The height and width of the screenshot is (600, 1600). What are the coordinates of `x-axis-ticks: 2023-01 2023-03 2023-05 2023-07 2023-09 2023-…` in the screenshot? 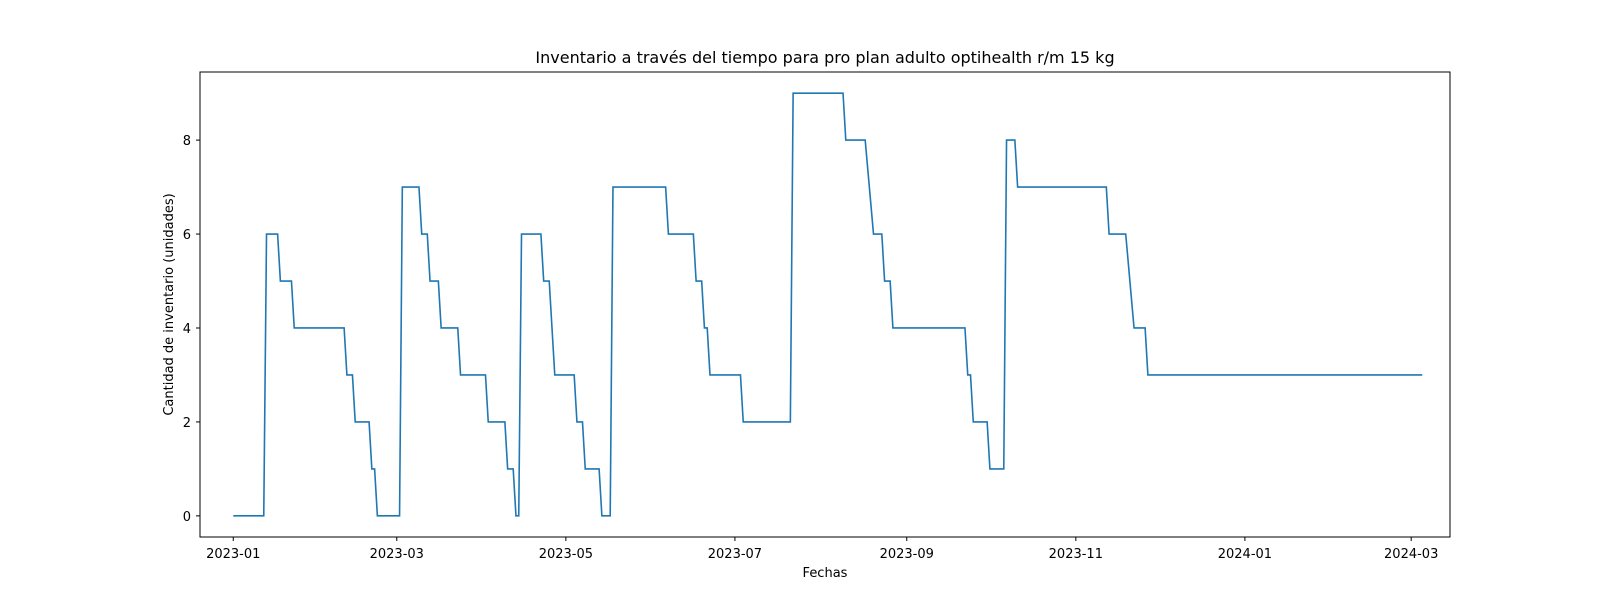 It's located at (822, 549).